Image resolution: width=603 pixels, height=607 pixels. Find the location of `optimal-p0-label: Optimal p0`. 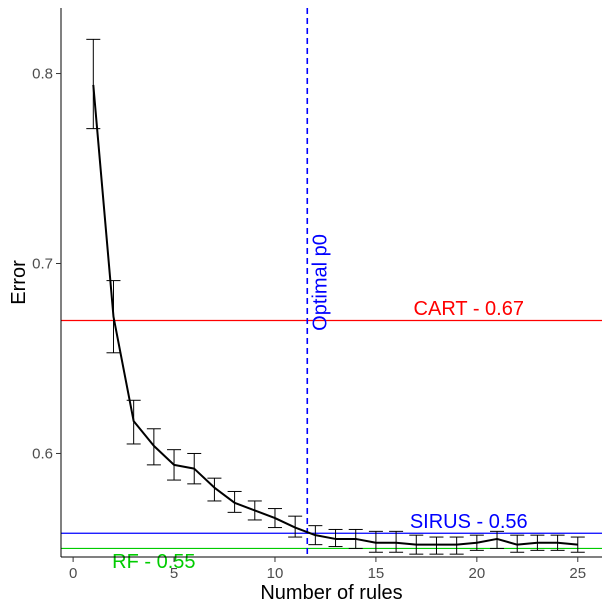

optimal-p0-label: Optimal p0 is located at coordinates (320, 282).